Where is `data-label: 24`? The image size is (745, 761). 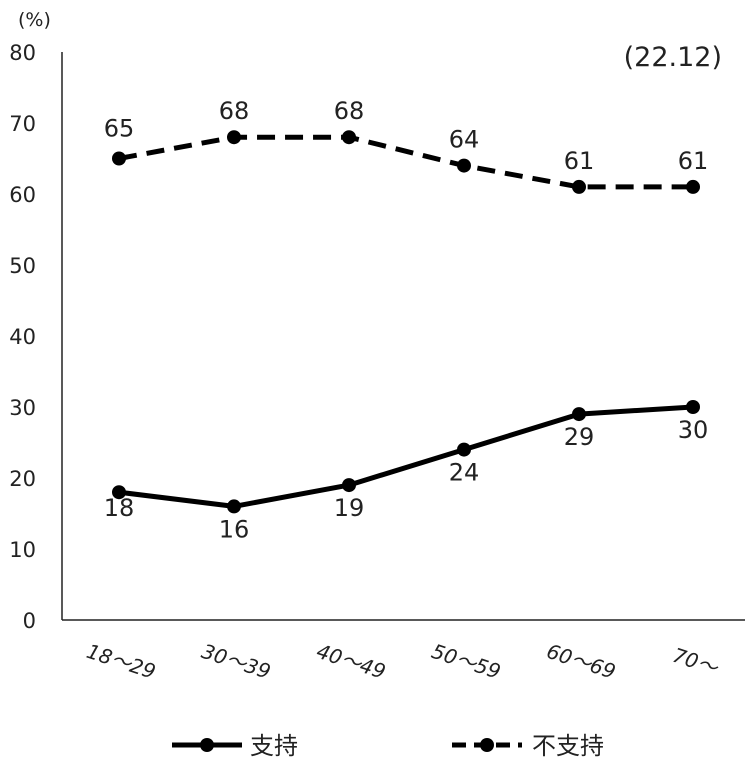 data-label: 24 is located at coordinates (464, 473).